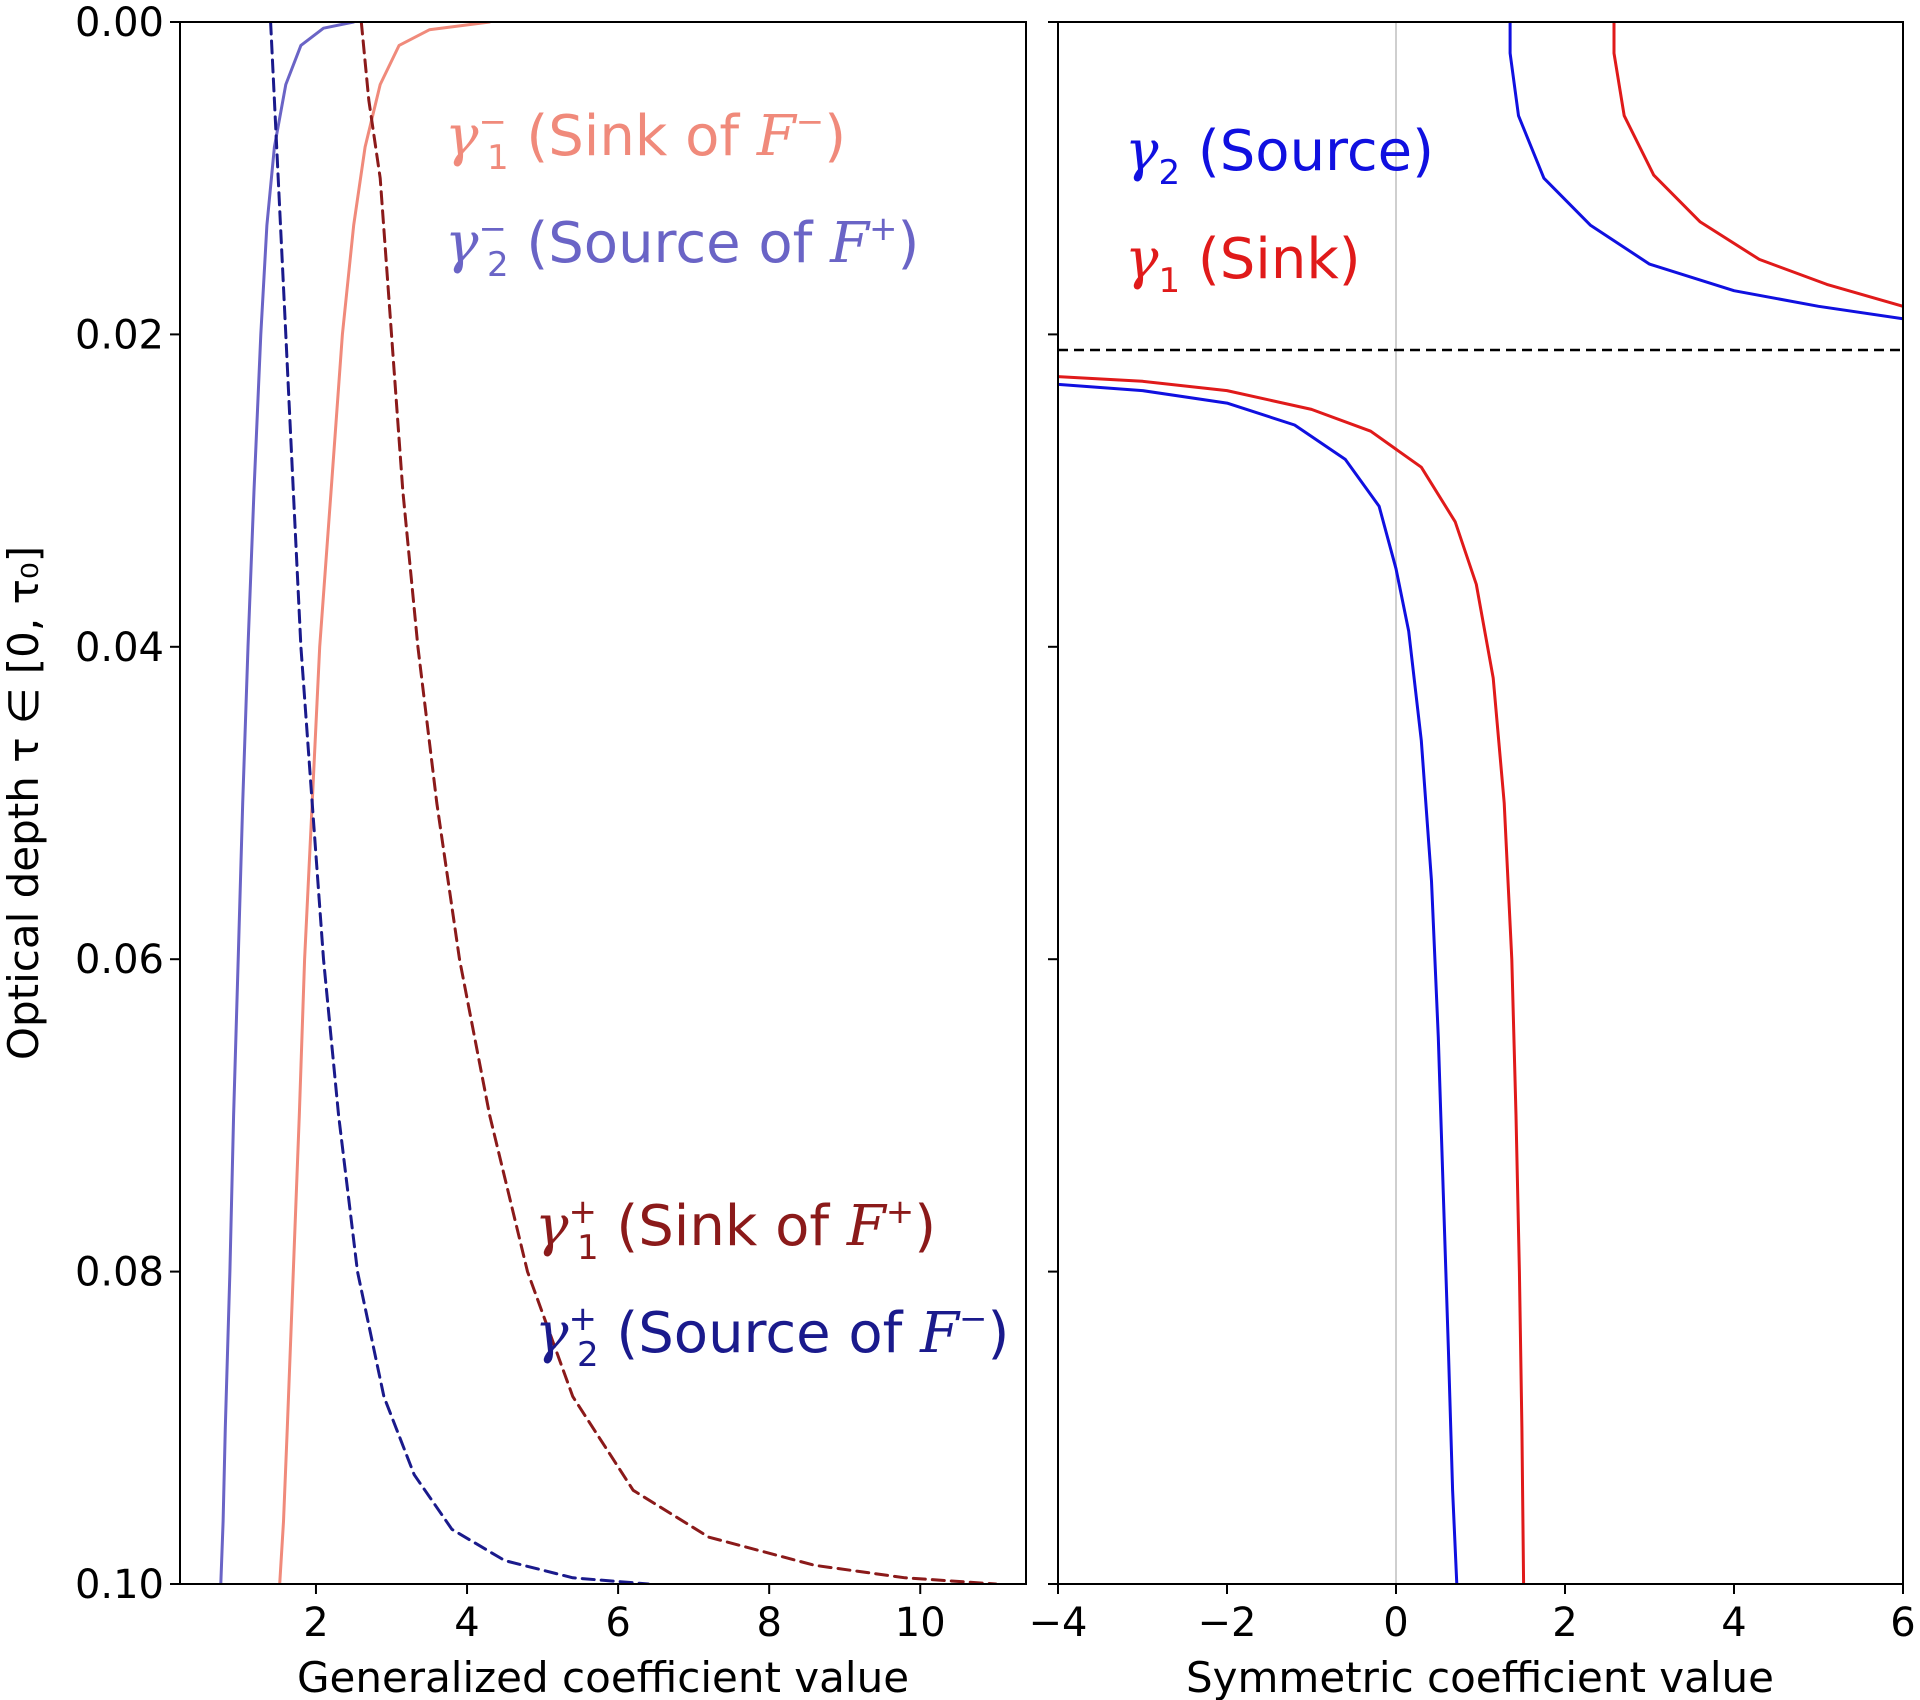  What do you see at coordinates (772, 1337) in the screenshot?
I see `legend-label-4: γ+ 2 (Source of F−)` at bounding box center [772, 1337].